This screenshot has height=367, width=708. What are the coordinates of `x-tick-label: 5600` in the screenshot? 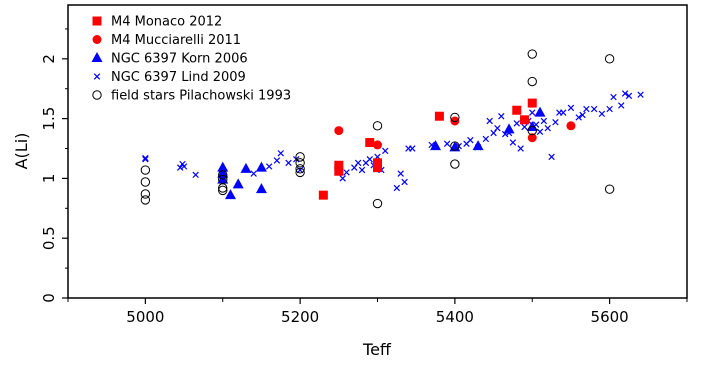 It's located at (610, 317).